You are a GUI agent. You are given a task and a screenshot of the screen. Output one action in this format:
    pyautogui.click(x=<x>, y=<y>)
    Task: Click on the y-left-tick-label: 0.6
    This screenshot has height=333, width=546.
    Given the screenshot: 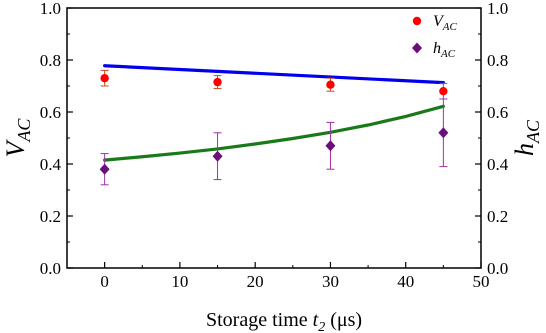 What is the action you would take?
    pyautogui.click(x=50, y=112)
    